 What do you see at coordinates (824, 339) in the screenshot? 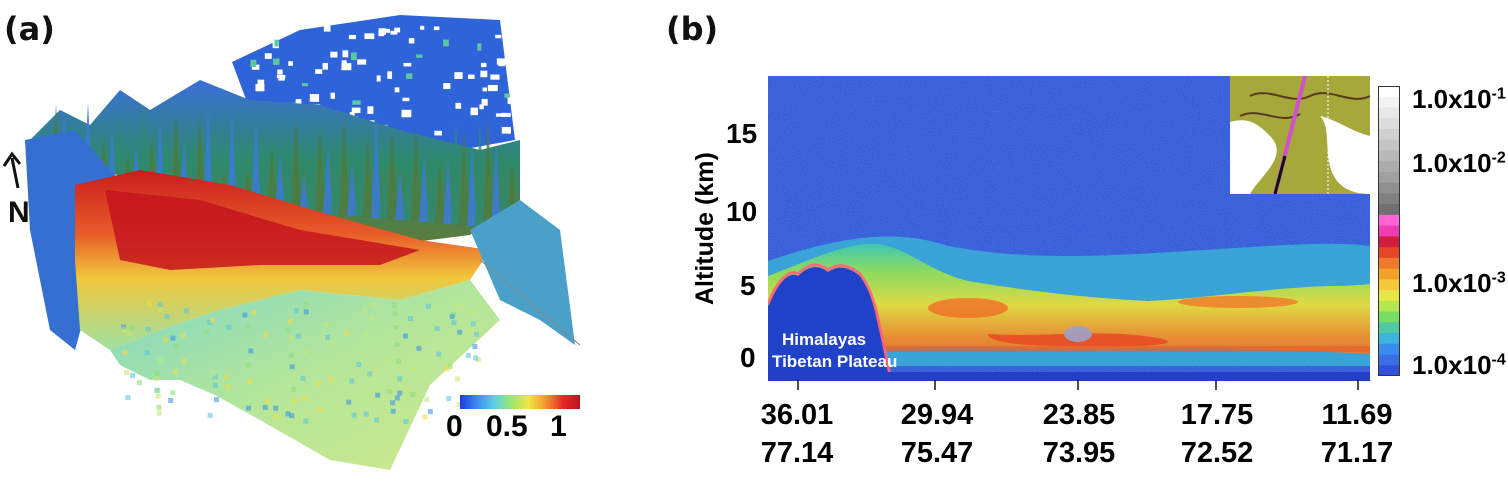
I see `inset-annotation-himalayas: Himalayas` at bounding box center [824, 339].